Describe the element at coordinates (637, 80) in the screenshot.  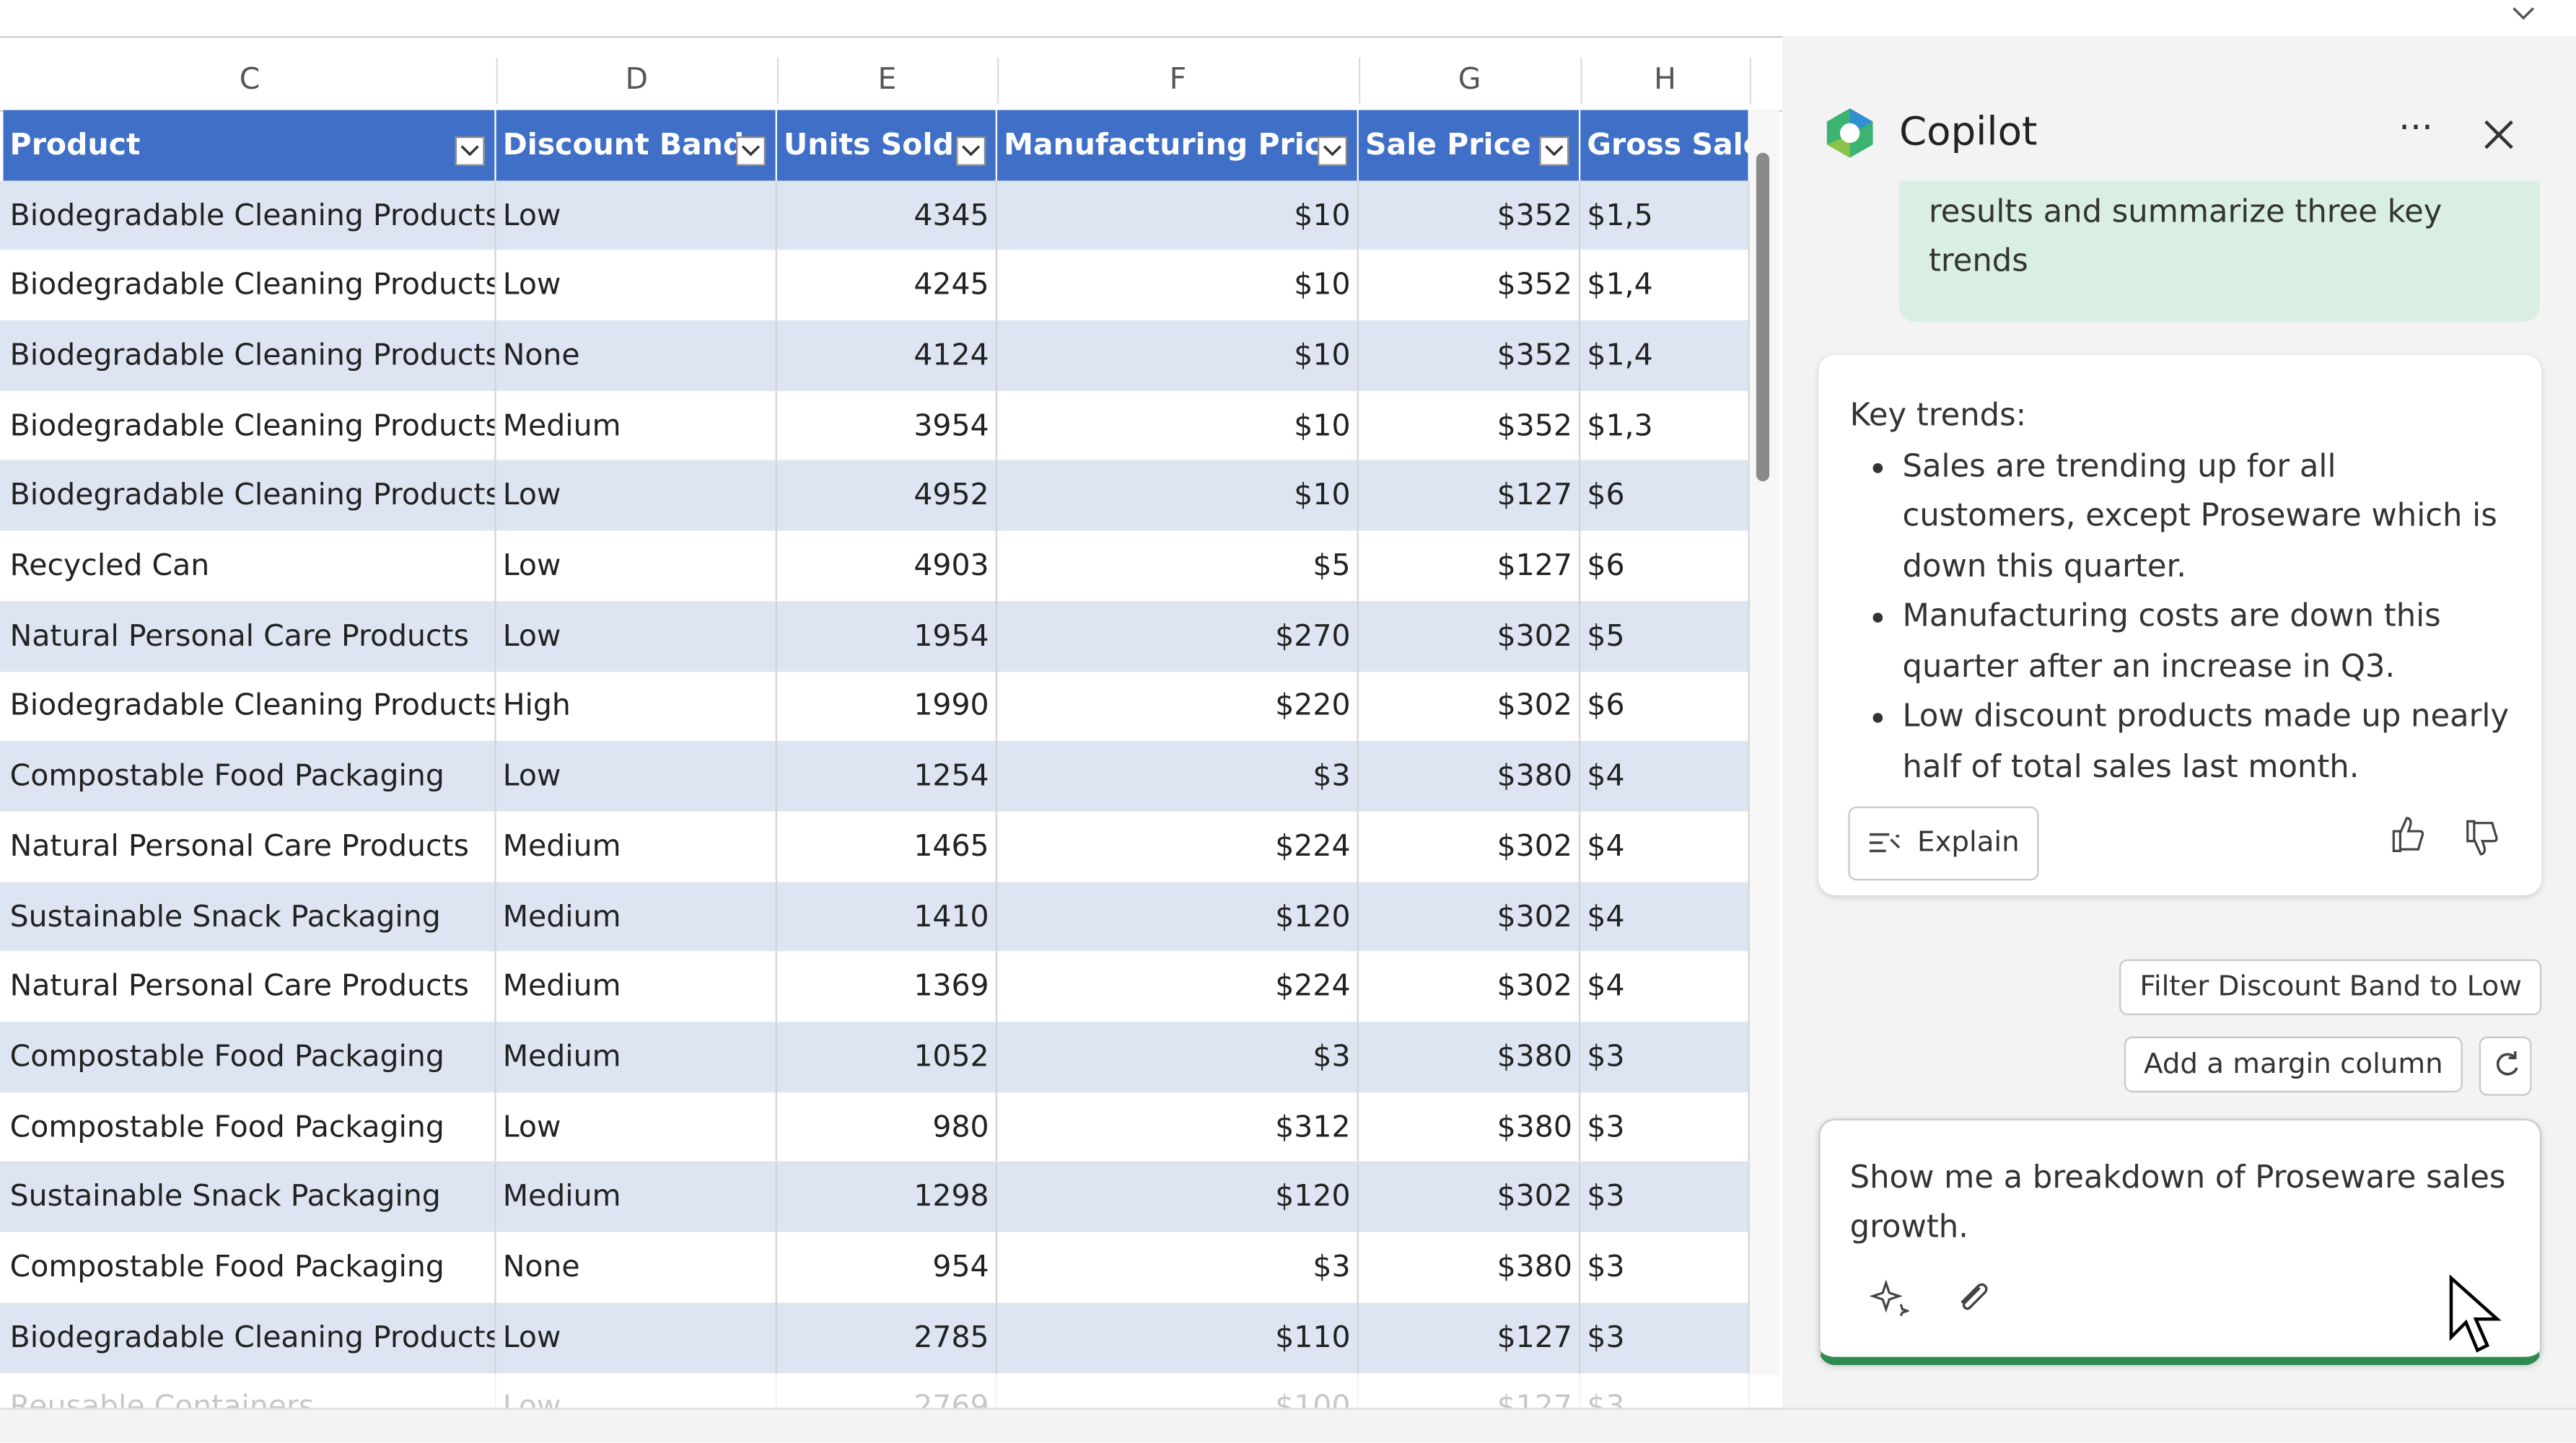
I see `column-letter: D` at that location.